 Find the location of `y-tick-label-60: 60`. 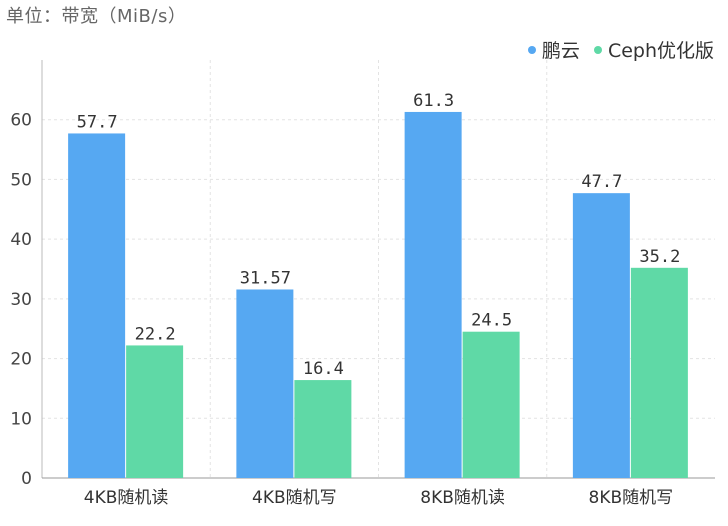

y-tick-label-60: 60 is located at coordinates (21, 121).